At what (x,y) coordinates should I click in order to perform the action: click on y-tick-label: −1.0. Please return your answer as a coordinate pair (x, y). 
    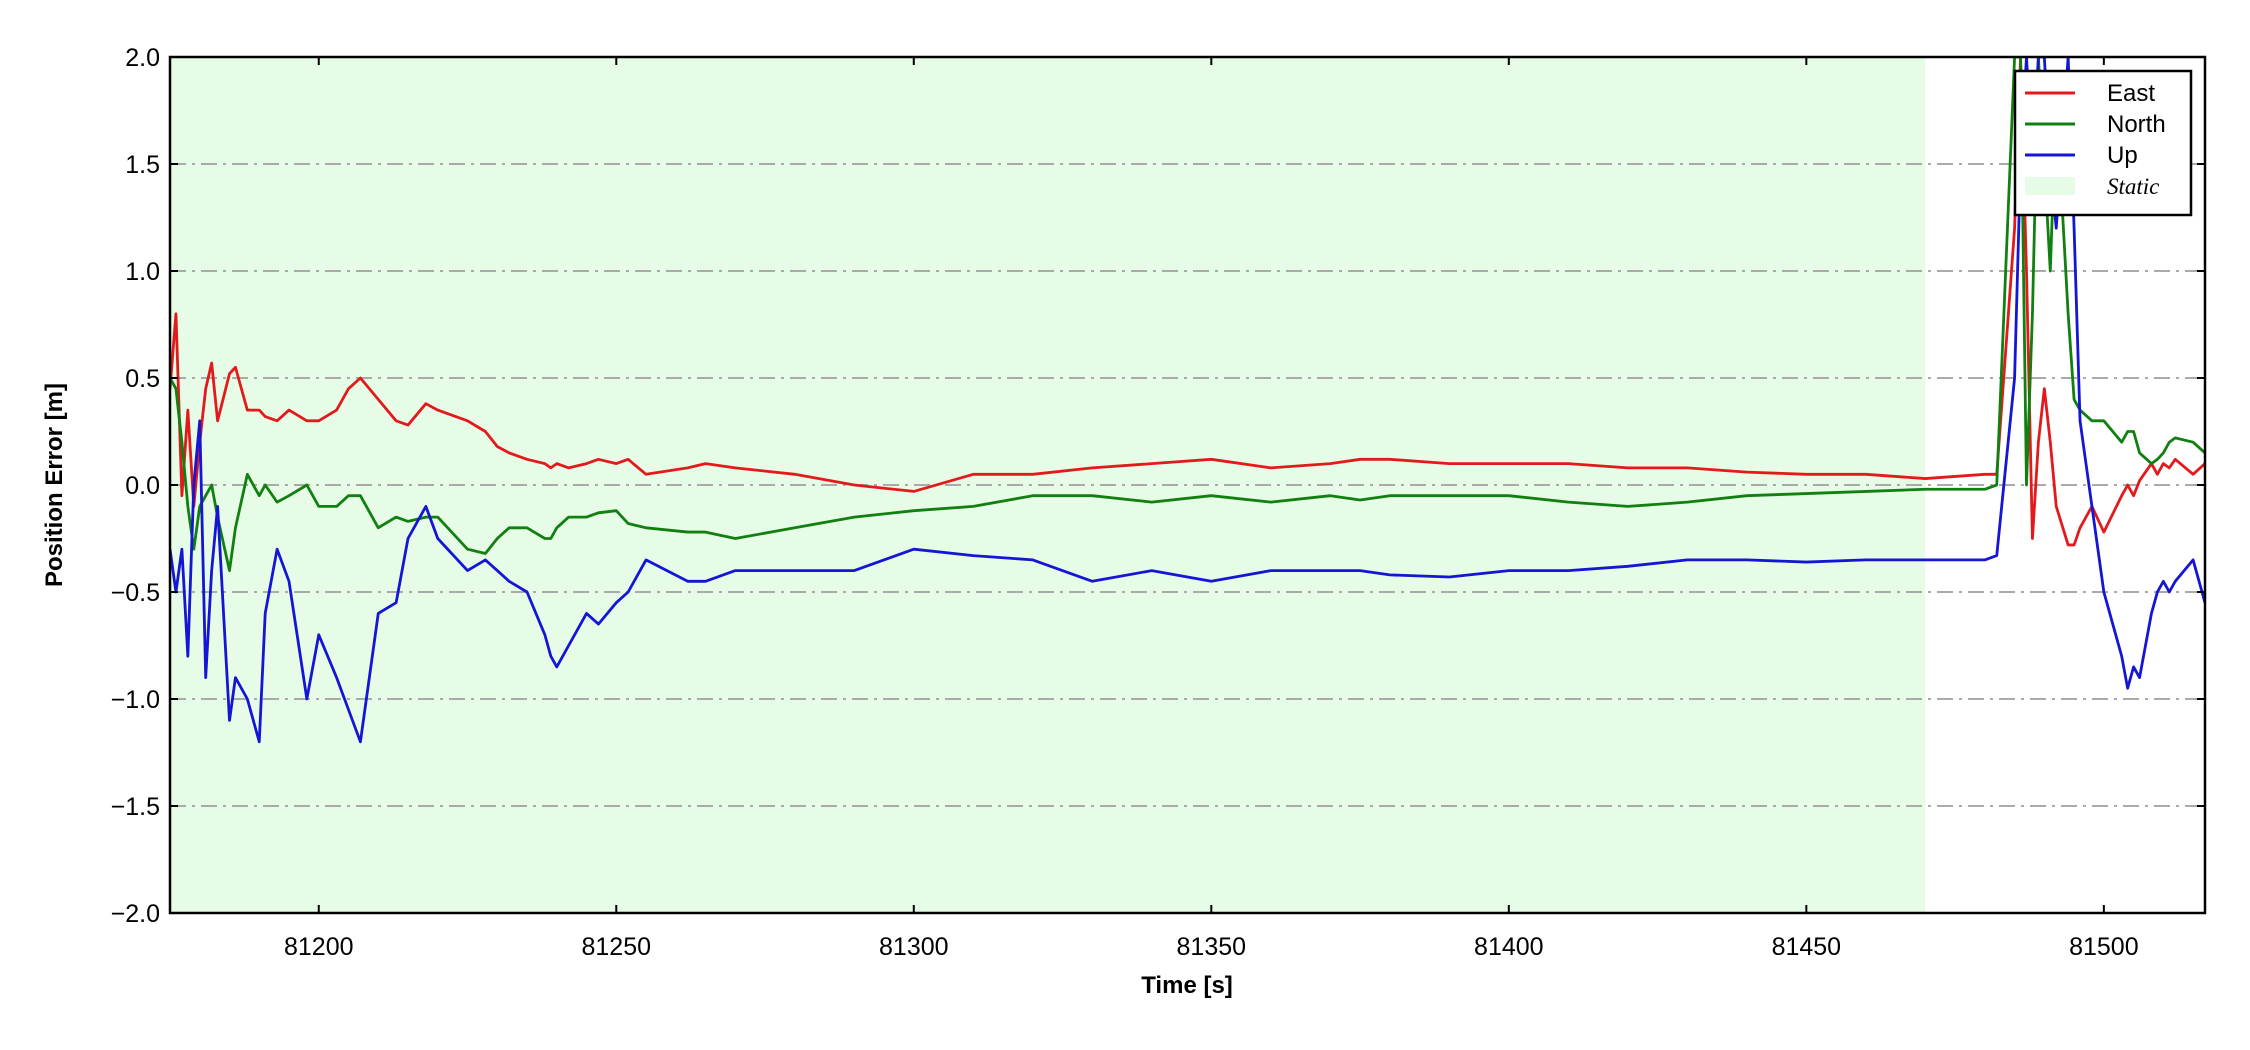
    Looking at the image, I should click on (135, 700).